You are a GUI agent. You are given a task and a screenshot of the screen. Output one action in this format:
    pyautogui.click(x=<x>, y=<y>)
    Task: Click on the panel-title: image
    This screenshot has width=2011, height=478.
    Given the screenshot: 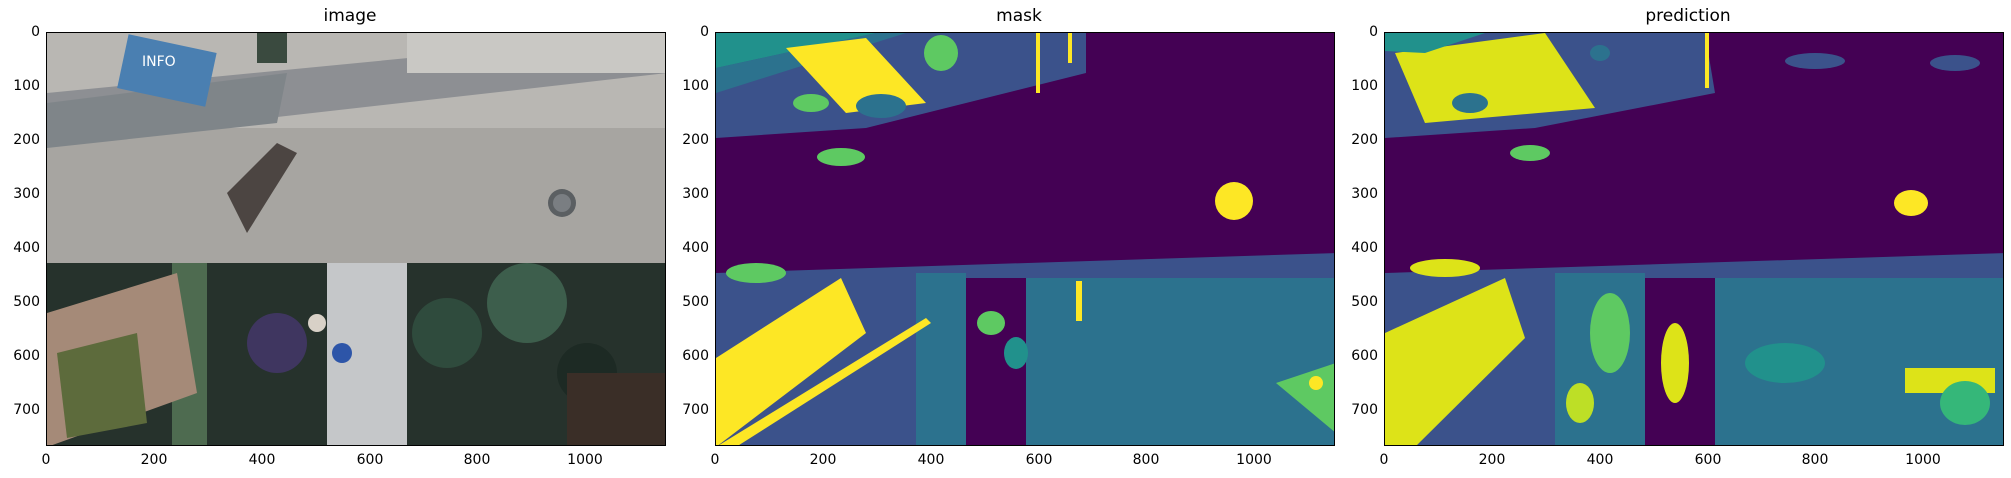 What is the action you would take?
    pyautogui.click(x=350, y=16)
    